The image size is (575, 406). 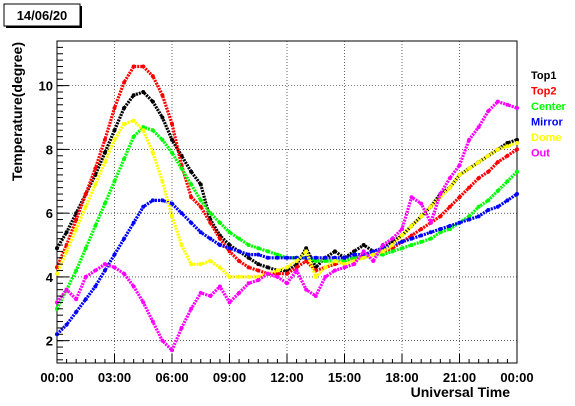 What do you see at coordinates (543, 76) in the screenshot?
I see `legend-entry-top1: Top1` at bounding box center [543, 76].